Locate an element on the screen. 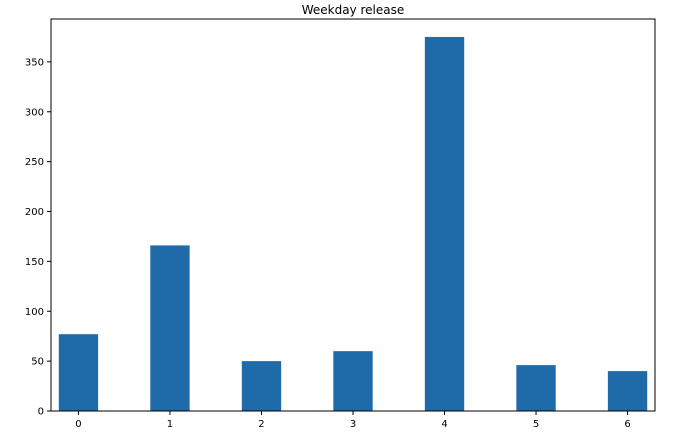 The height and width of the screenshot is (436, 696). y-tick-label: 50 is located at coordinates (37, 362).